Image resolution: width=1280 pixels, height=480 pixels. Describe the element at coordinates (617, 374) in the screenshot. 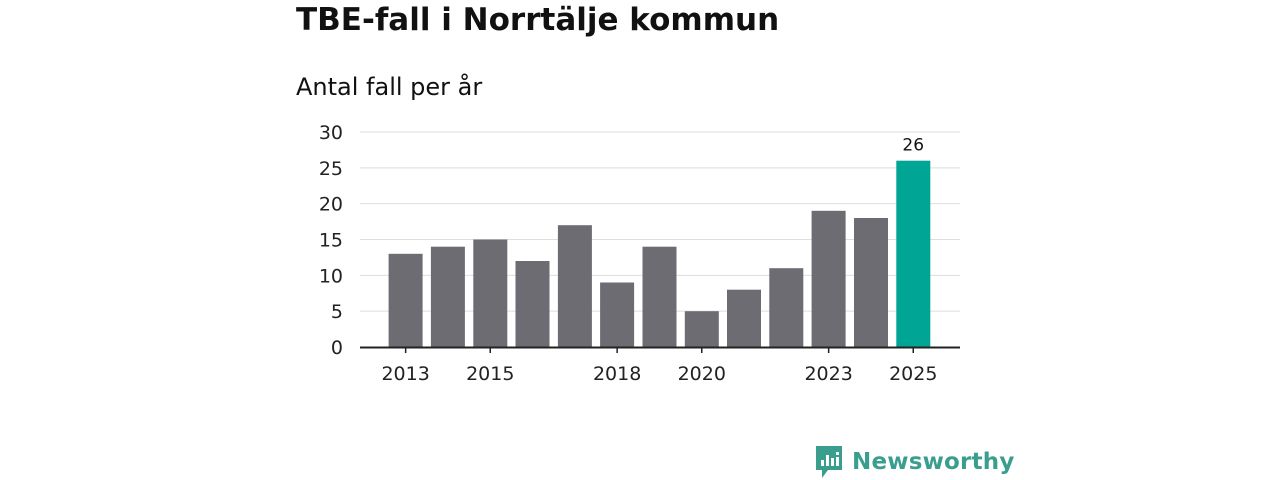

I see `x-tick-label-2018: 2018` at that location.